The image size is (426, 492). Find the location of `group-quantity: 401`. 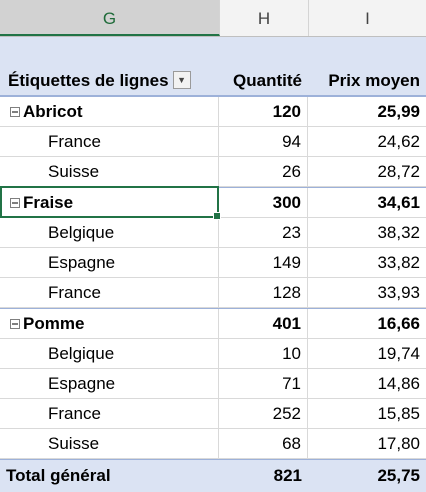

group-quantity: 401 is located at coordinates (264, 323).